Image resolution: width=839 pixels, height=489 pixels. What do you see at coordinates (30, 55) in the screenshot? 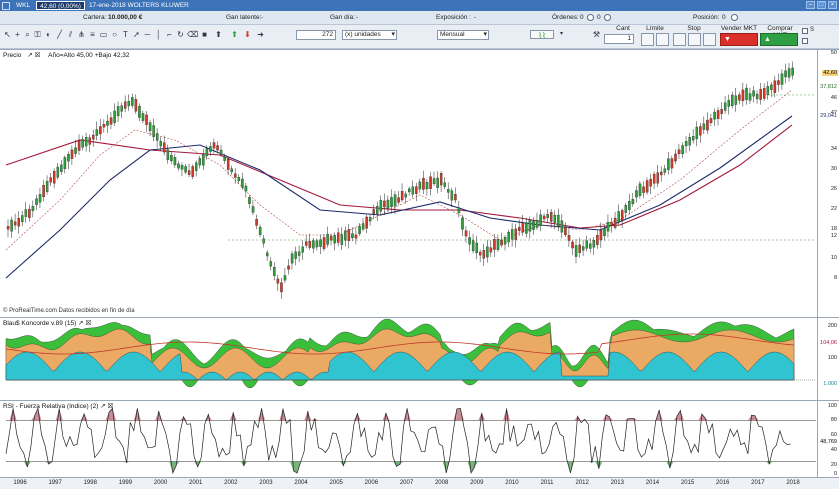
I see `price-ticker-icon: ↗` at bounding box center [30, 55].